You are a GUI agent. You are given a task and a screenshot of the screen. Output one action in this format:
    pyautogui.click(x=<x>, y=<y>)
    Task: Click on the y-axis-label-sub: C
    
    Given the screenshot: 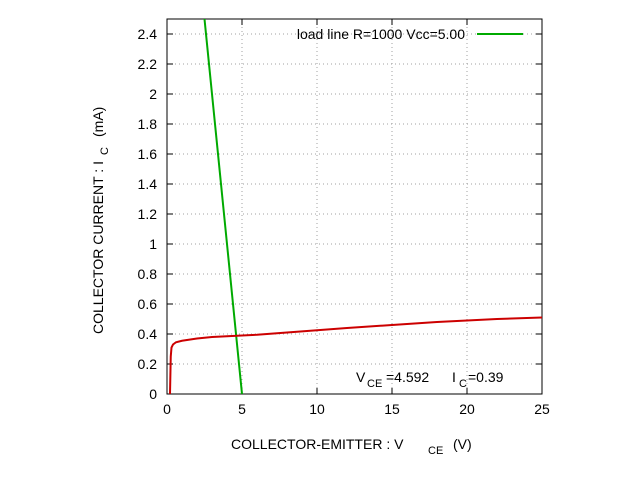 What is the action you would take?
    pyautogui.click(x=105, y=151)
    